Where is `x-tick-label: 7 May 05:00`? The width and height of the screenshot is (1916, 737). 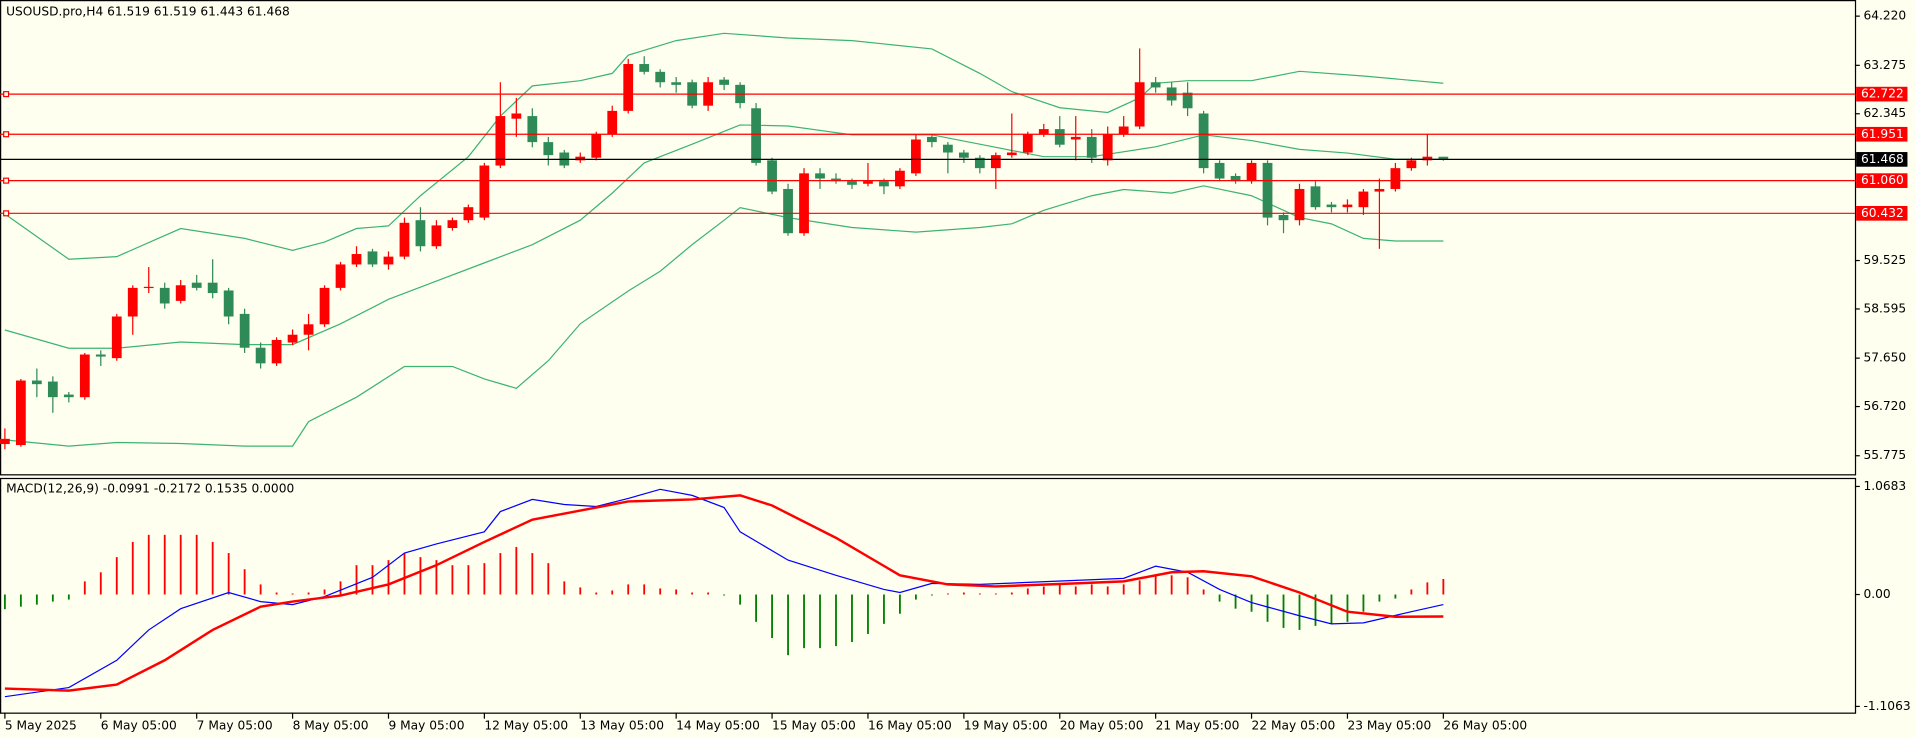
x-tick-label: 7 May 05:00 is located at coordinates (235, 725).